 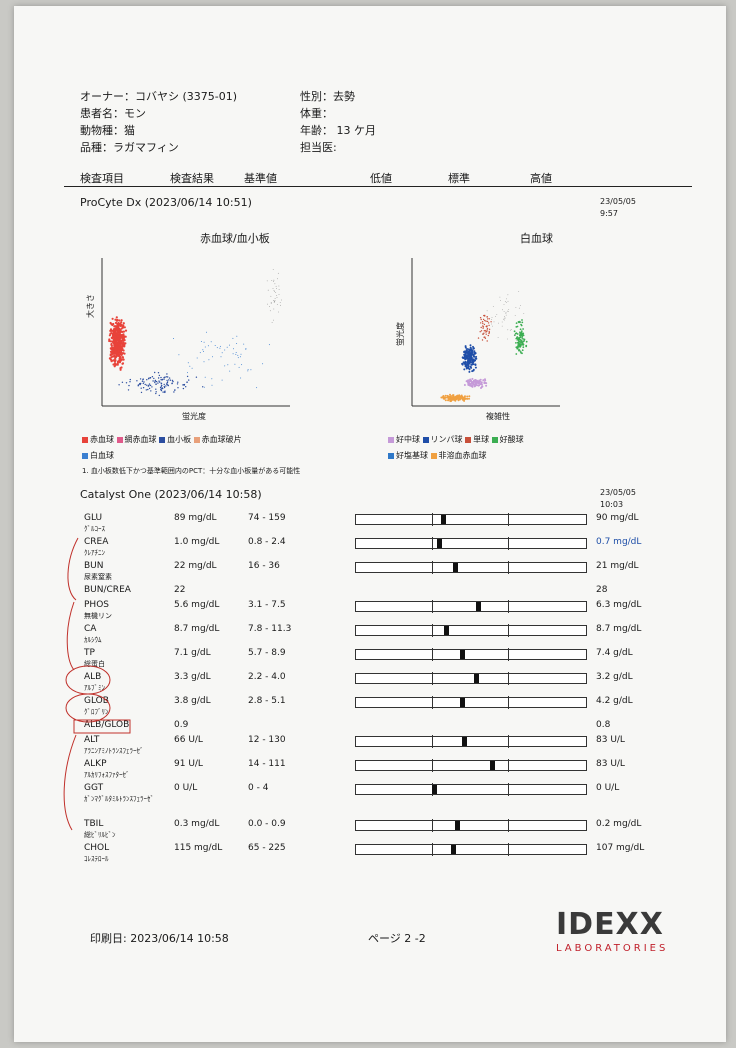 I want to click on legend-plt: 血小板, so click(x=175, y=439).